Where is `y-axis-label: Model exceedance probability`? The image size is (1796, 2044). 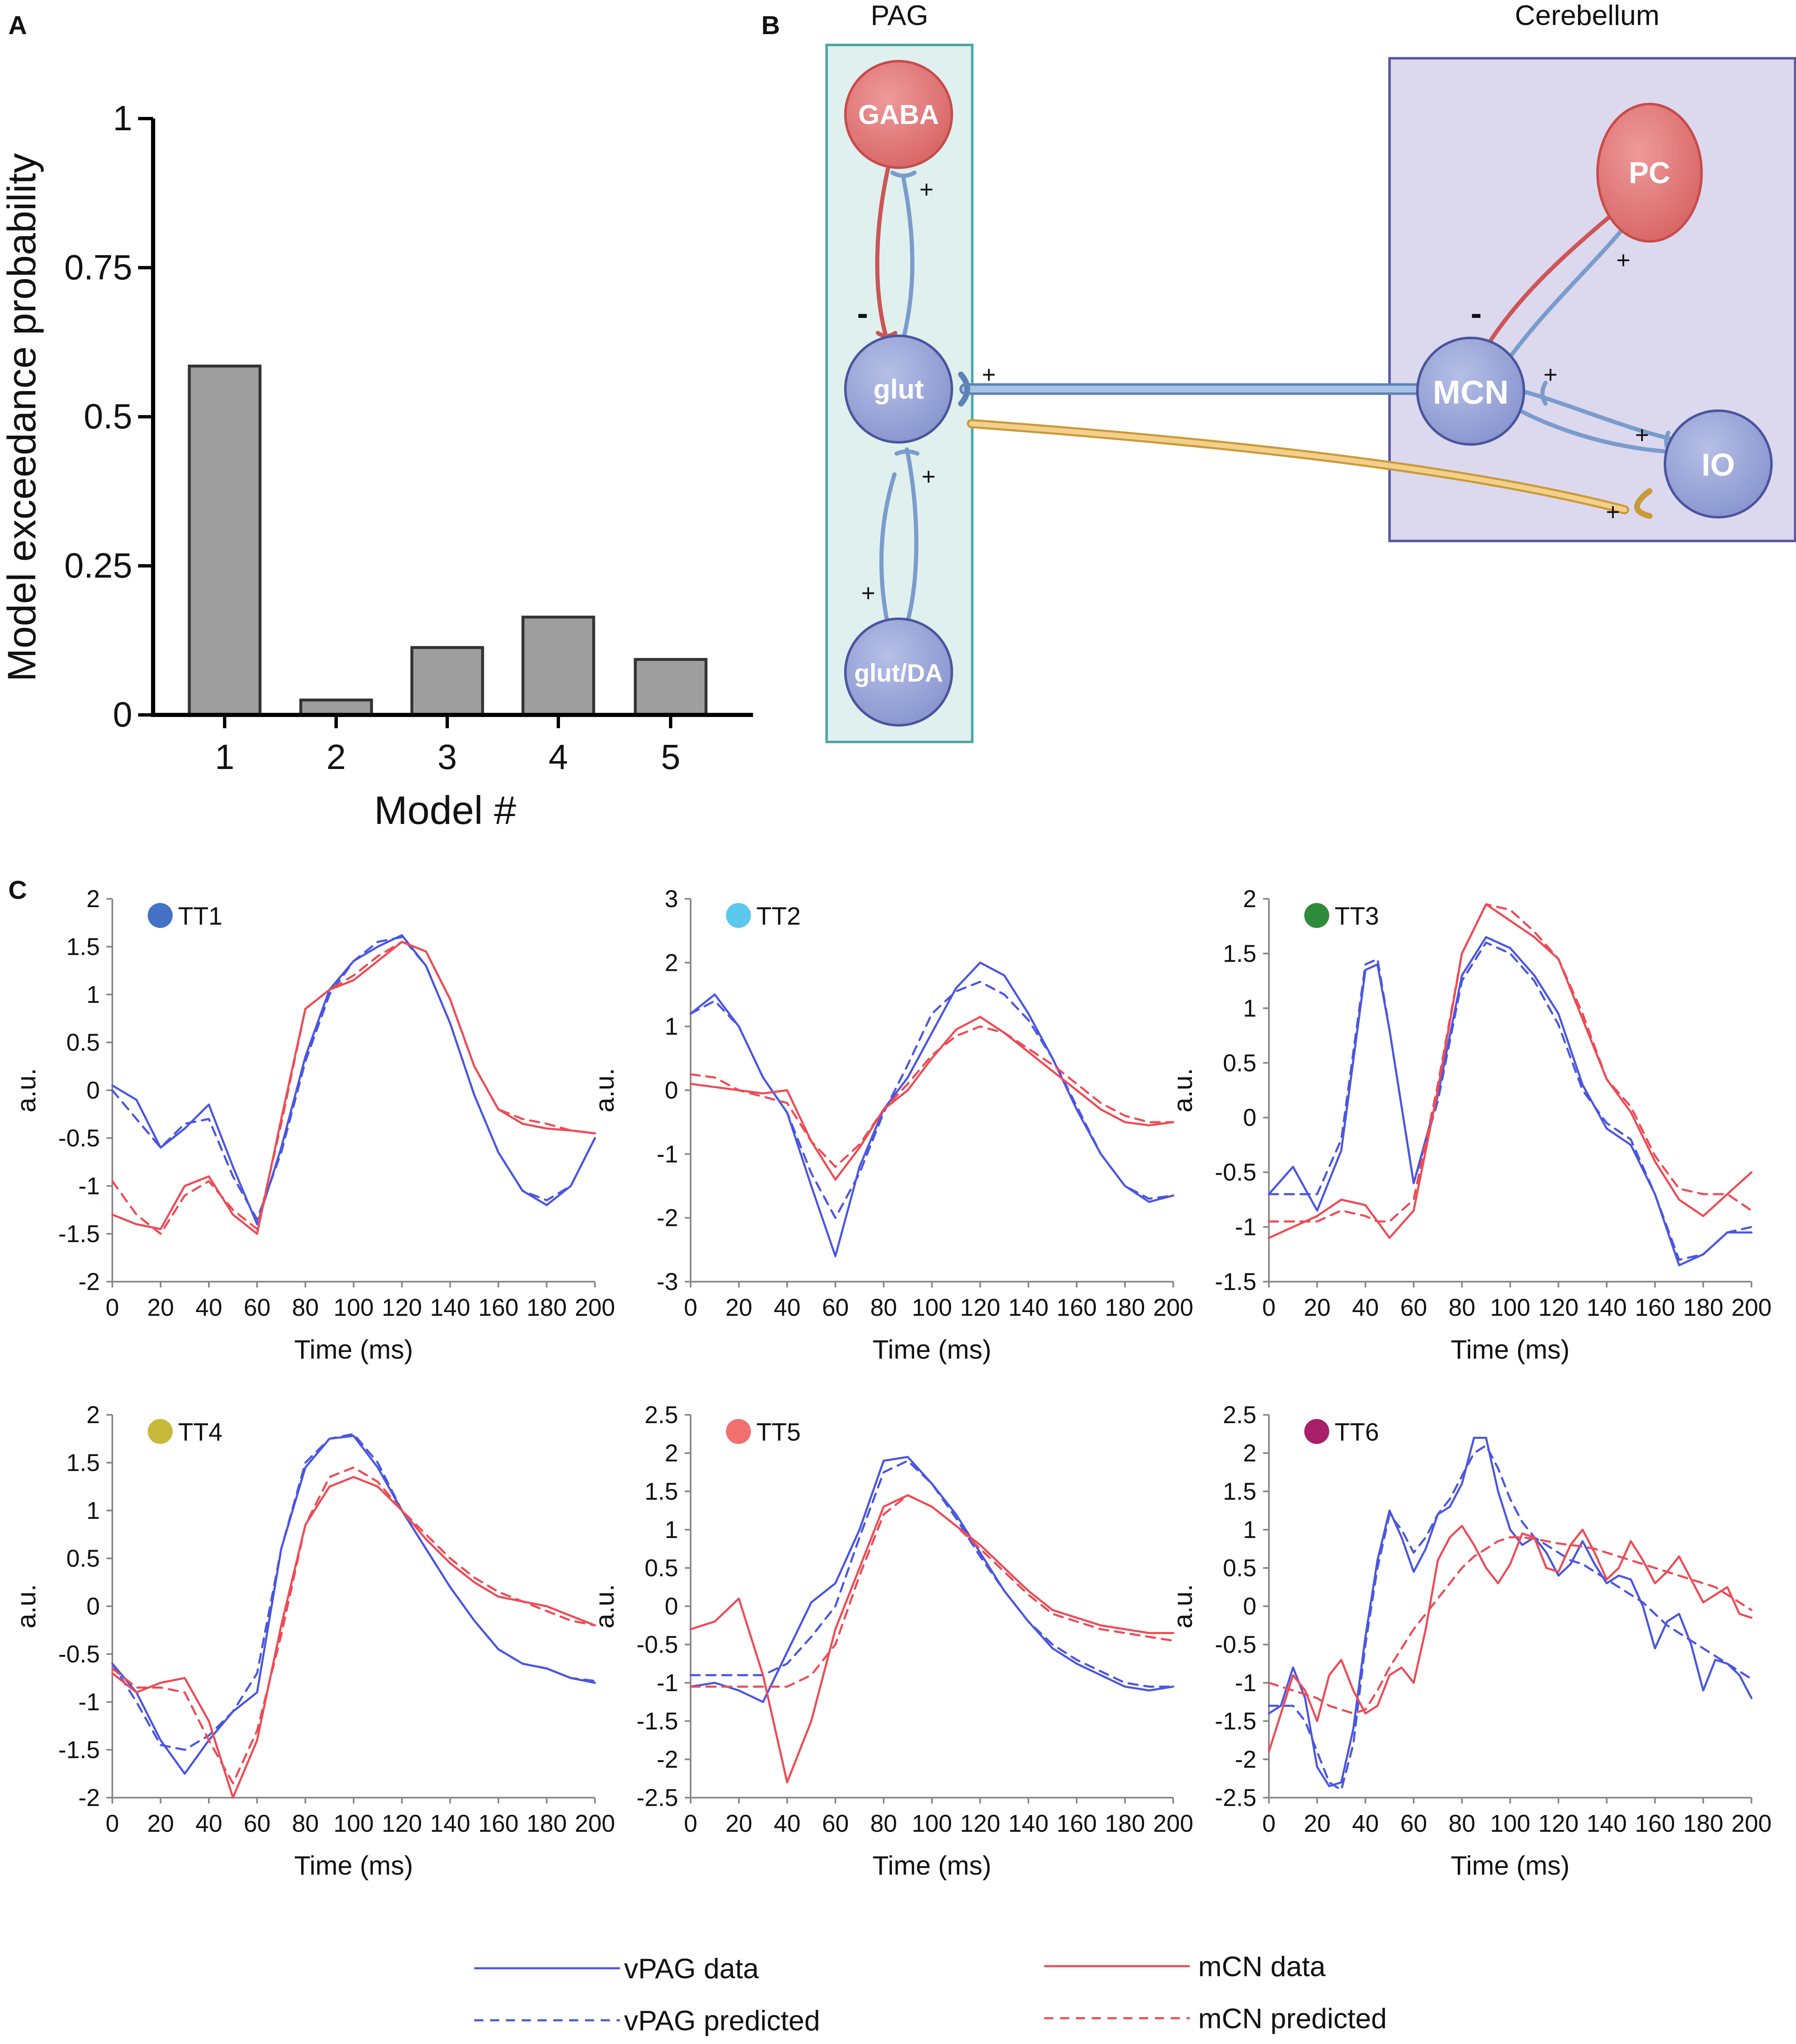 y-axis-label: Model exceedance probability is located at coordinates (22, 418).